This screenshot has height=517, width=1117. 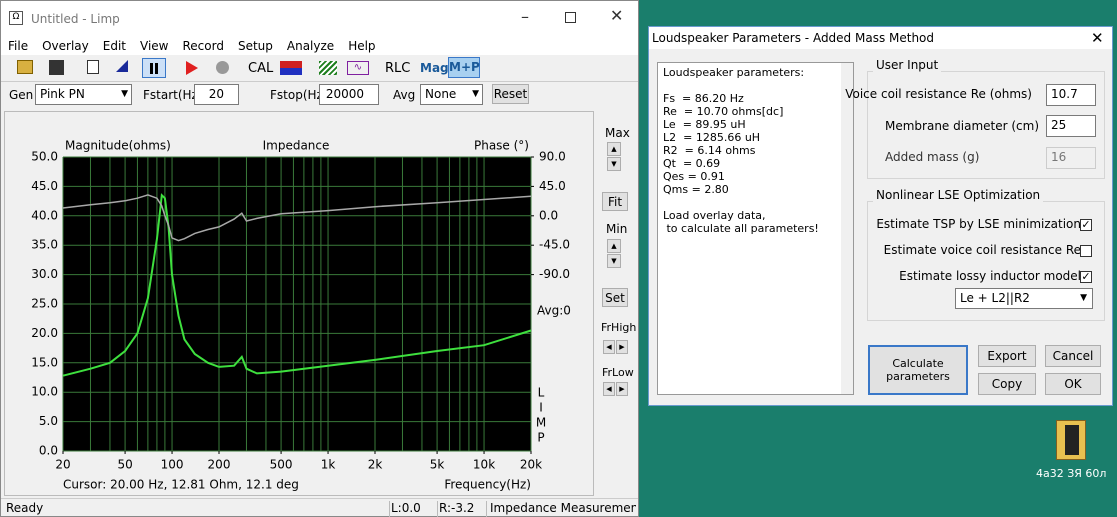 I want to click on min-down: ▼, so click(x=614, y=261).